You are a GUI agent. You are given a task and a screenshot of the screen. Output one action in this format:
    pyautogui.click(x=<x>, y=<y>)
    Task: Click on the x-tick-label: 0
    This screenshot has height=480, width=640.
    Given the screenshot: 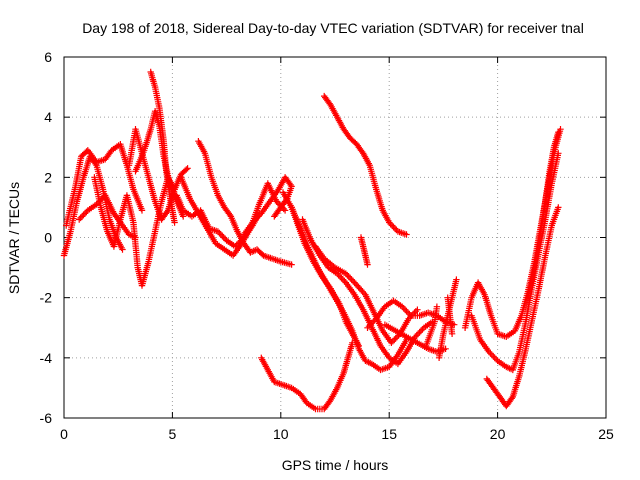 What is the action you would take?
    pyautogui.click(x=64, y=434)
    